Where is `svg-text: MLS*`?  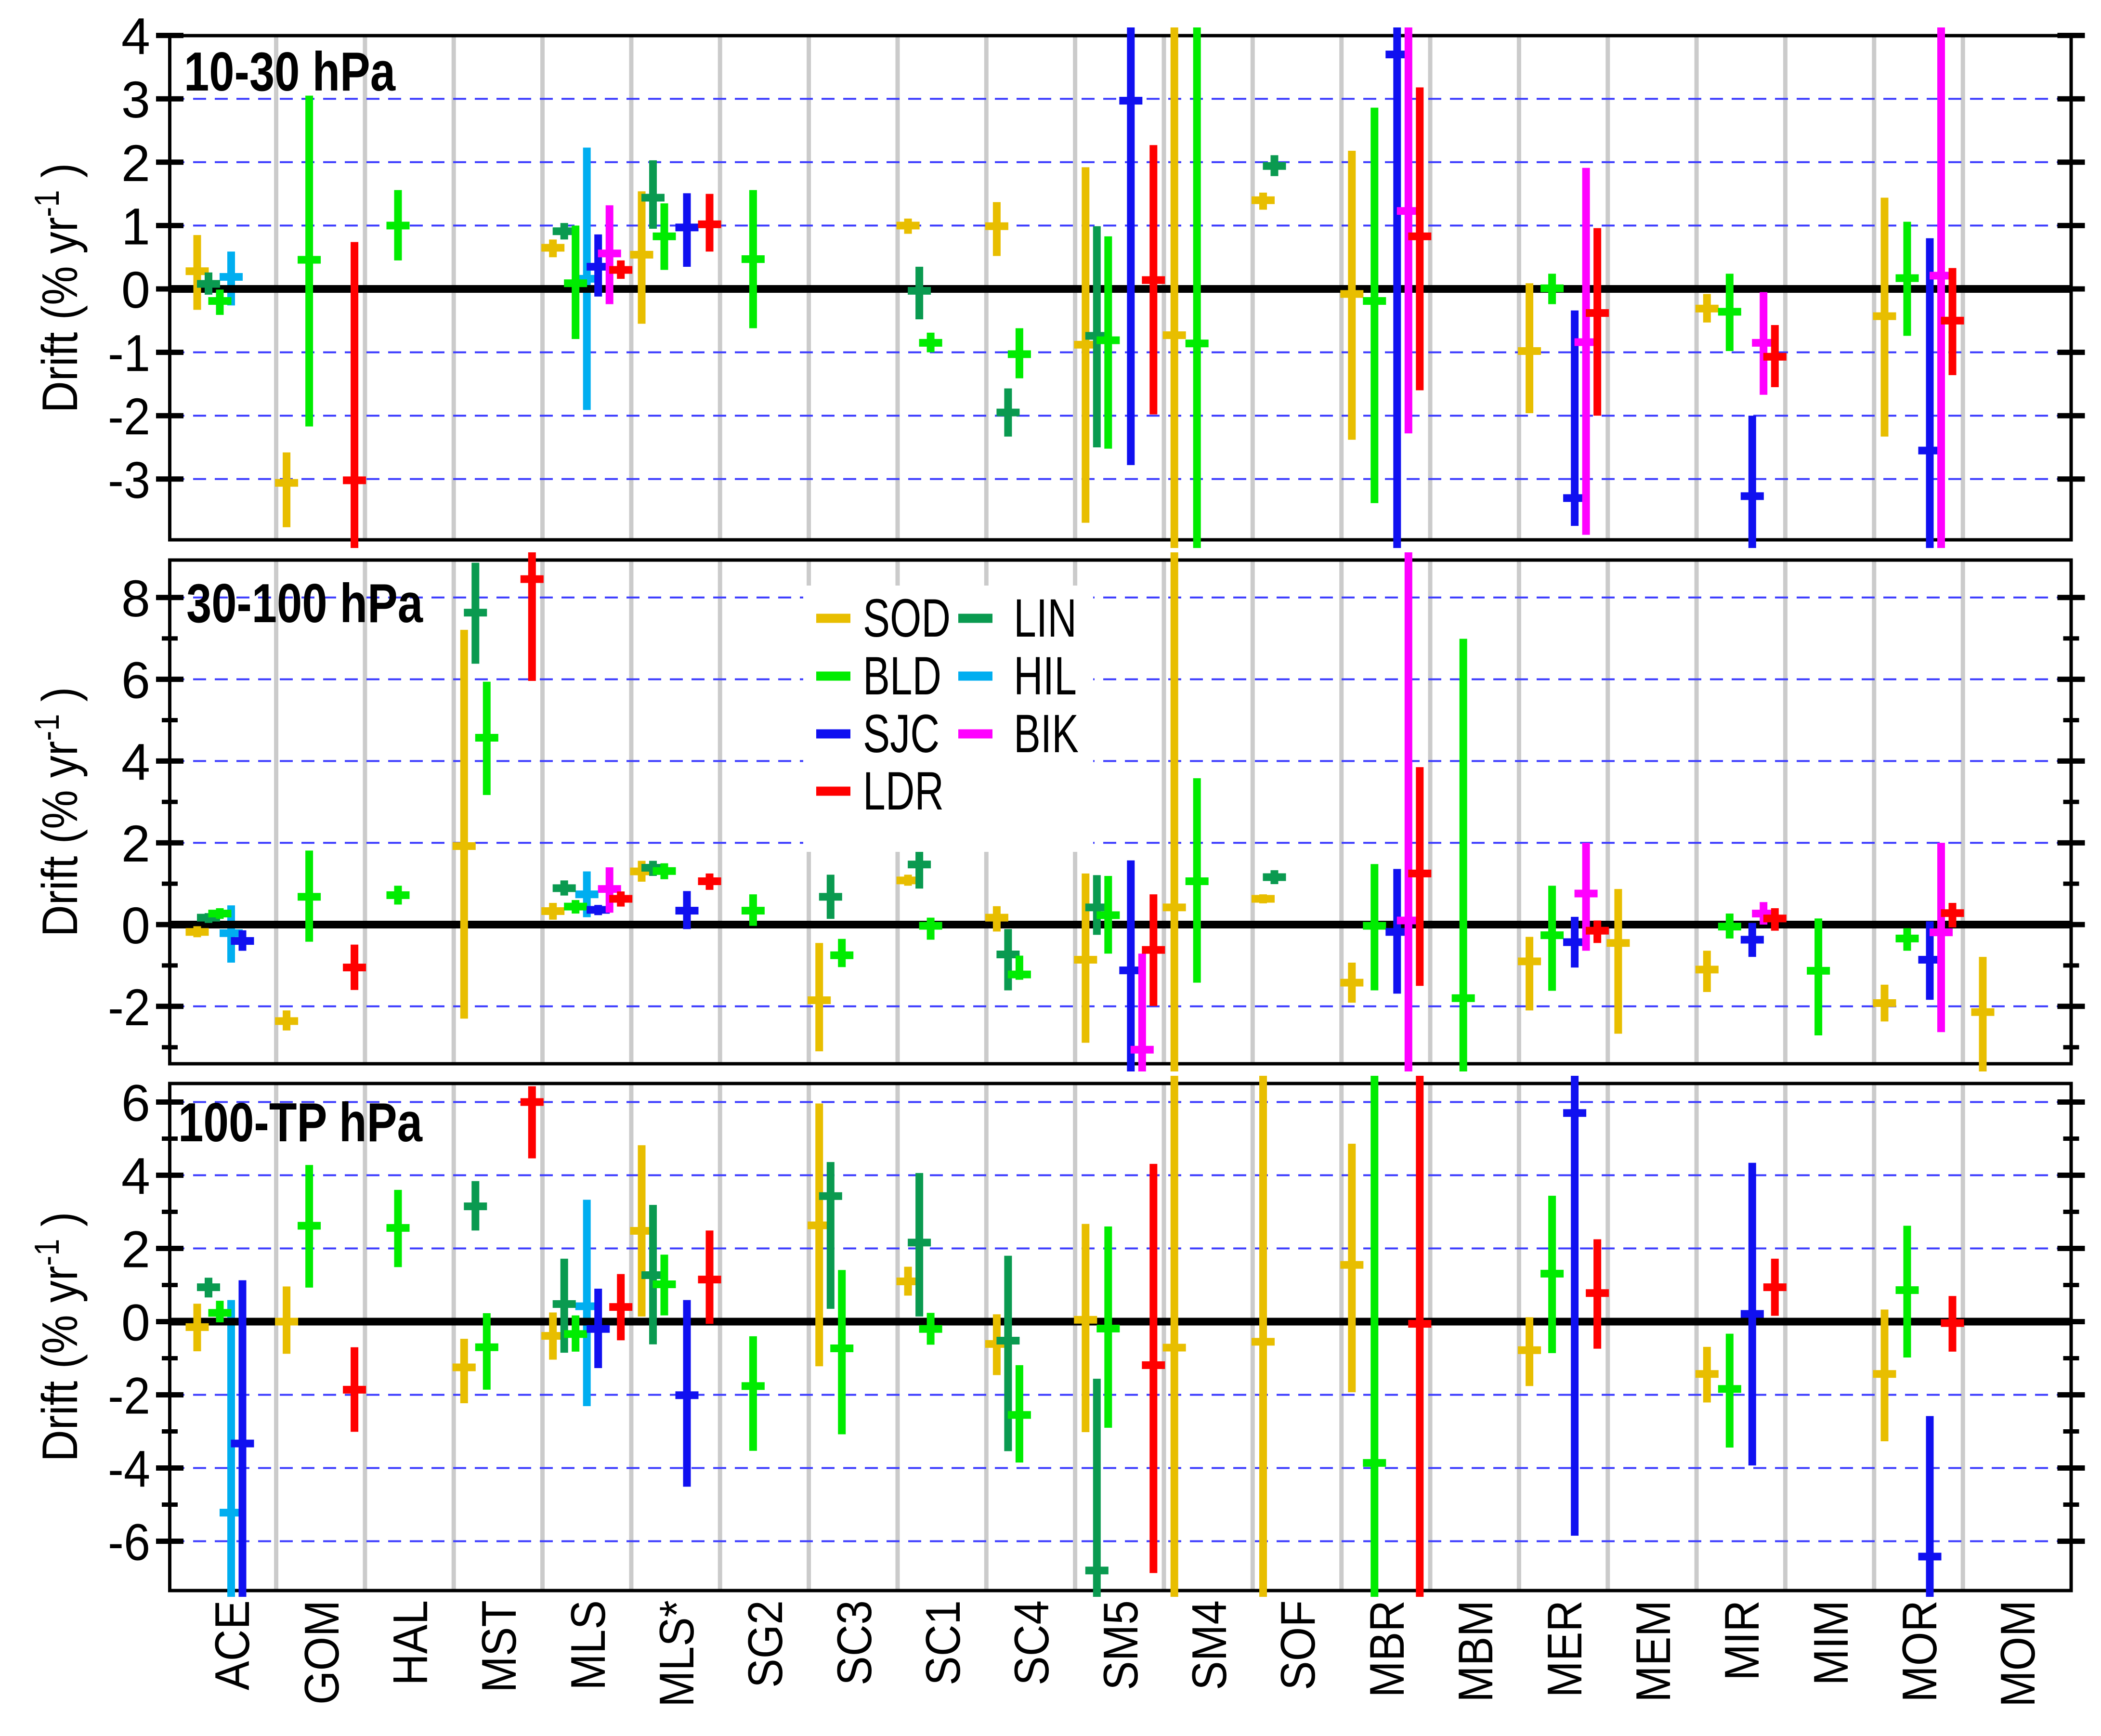 svg-text: MLS* is located at coordinates (677, 1653).